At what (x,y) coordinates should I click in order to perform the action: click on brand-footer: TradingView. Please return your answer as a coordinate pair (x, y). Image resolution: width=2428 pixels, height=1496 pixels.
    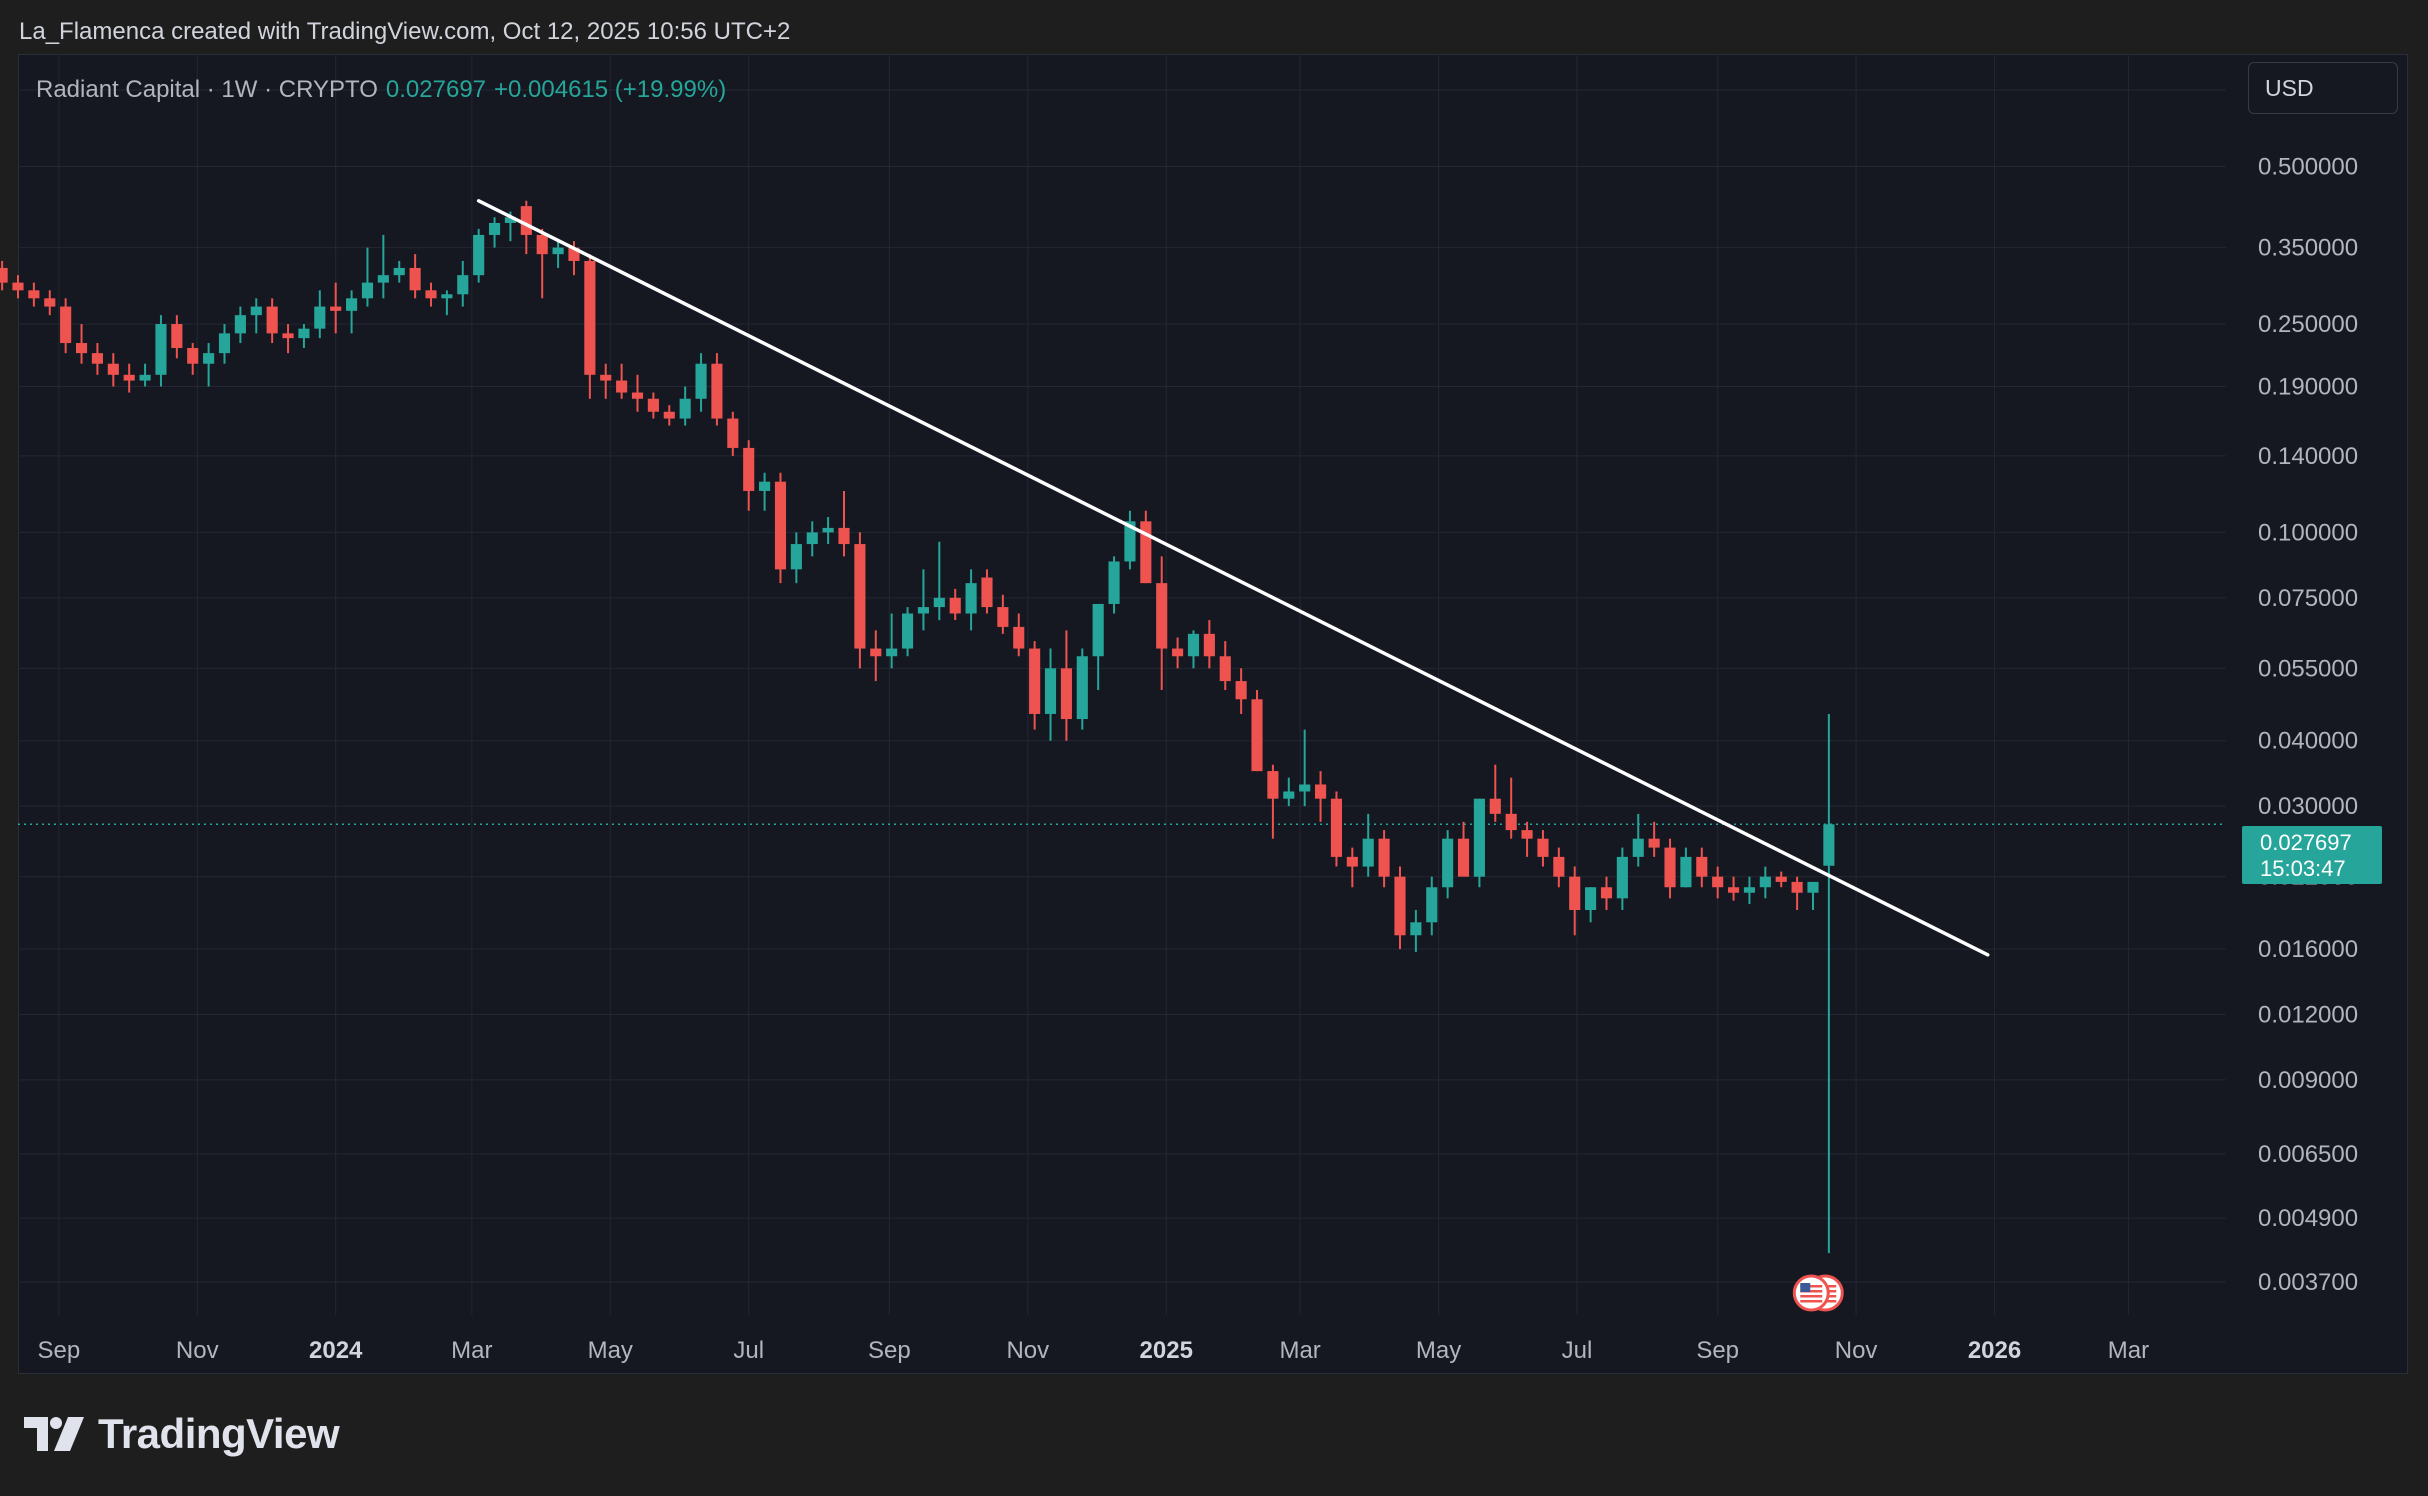
    Looking at the image, I should click on (182, 1434).